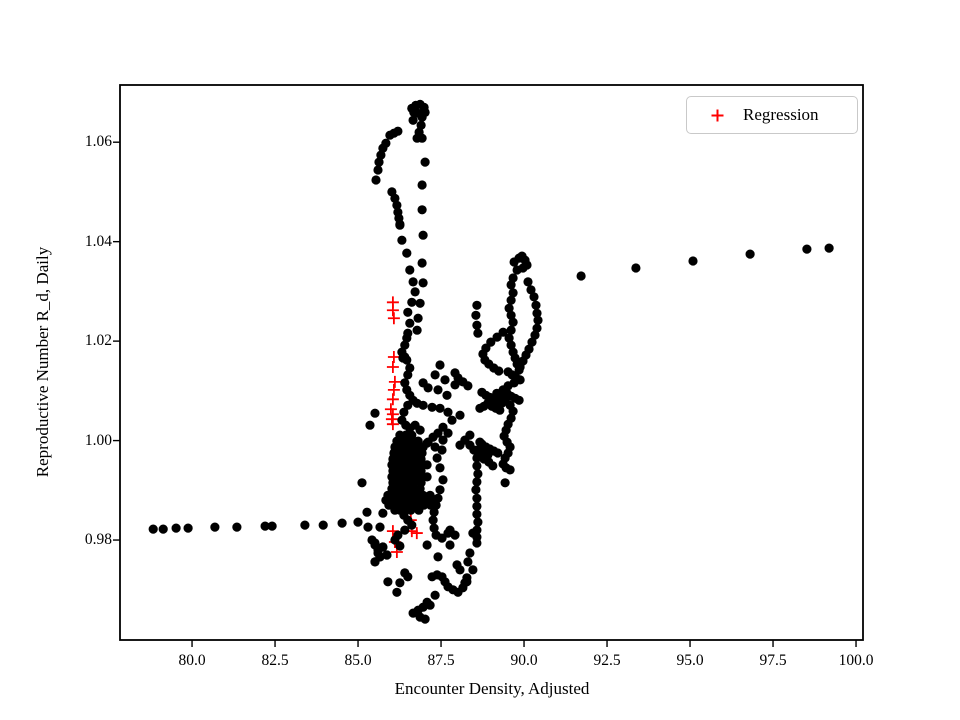 Image resolution: width=960 pixels, height=720 pixels. I want to click on x-tick-label: 92.5, so click(607, 660).